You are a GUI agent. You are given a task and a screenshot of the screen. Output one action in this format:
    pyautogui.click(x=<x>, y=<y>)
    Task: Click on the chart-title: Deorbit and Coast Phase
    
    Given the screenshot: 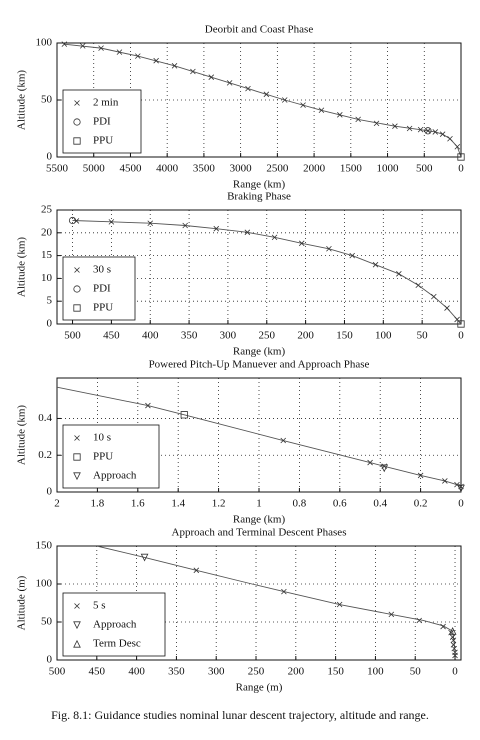 What is the action you would take?
    pyautogui.click(x=259, y=30)
    